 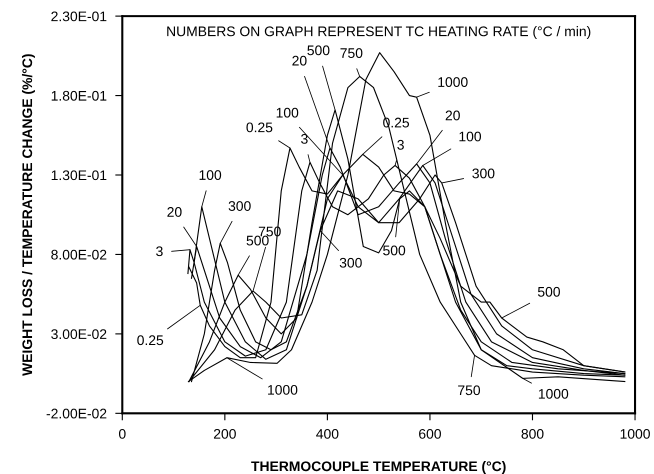 What do you see at coordinates (225, 433) in the screenshot?
I see `x-tick-label: 200` at bounding box center [225, 433].